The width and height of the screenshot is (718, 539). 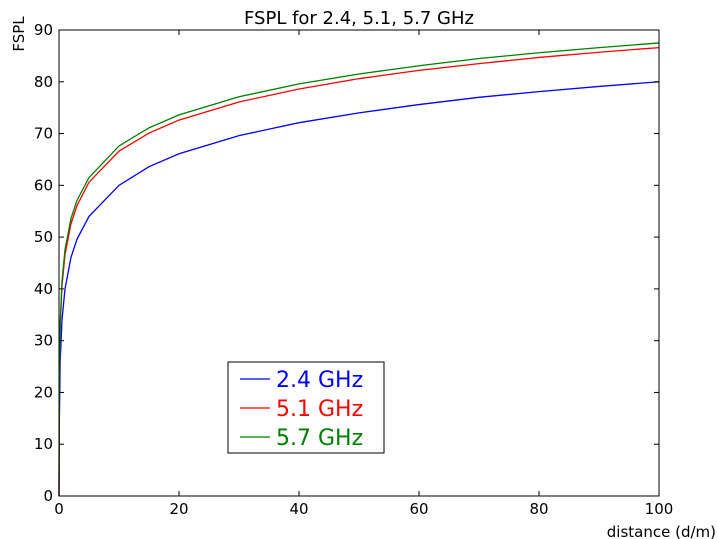 I want to click on x-tick-label: 20, so click(x=178, y=509).